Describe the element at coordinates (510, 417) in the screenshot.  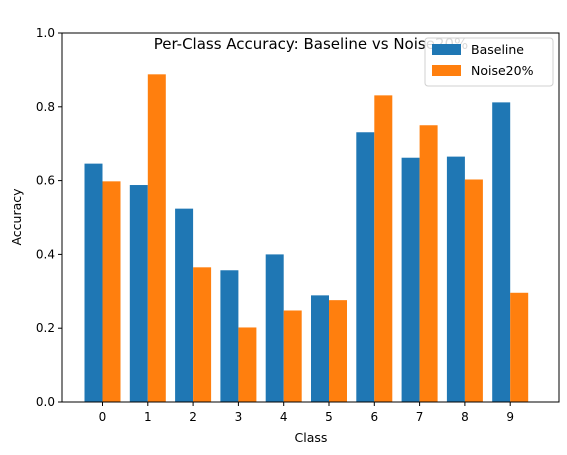
I see `x-tick-label: 9` at that location.